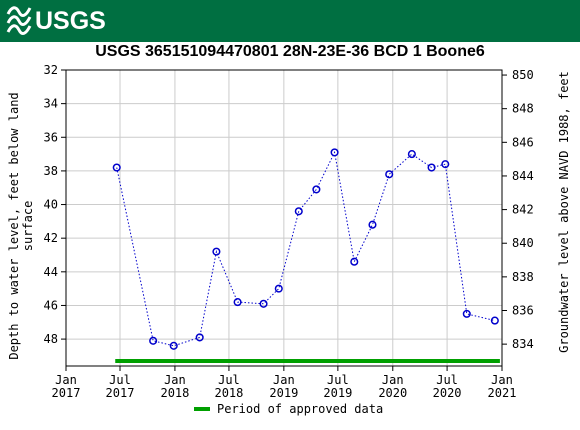 This screenshot has width=580, height=430. Describe the element at coordinates (51, 305) in the screenshot. I see `y-left-tick-label: 46` at that location.